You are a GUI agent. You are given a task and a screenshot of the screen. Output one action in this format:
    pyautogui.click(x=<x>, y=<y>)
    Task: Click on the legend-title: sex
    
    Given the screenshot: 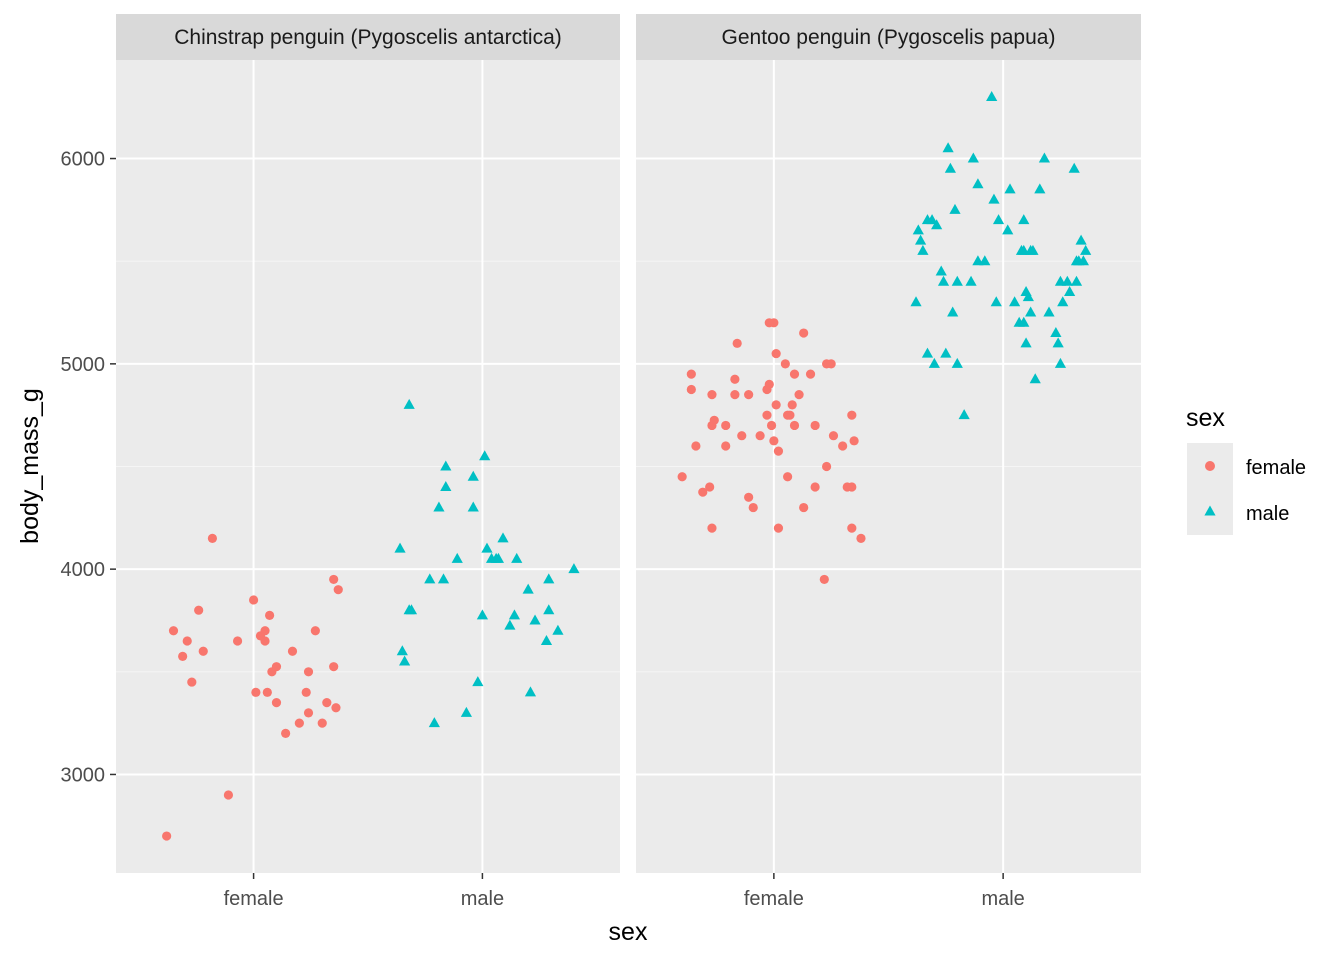 What is the action you would take?
    pyautogui.click(x=1205, y=418)
    